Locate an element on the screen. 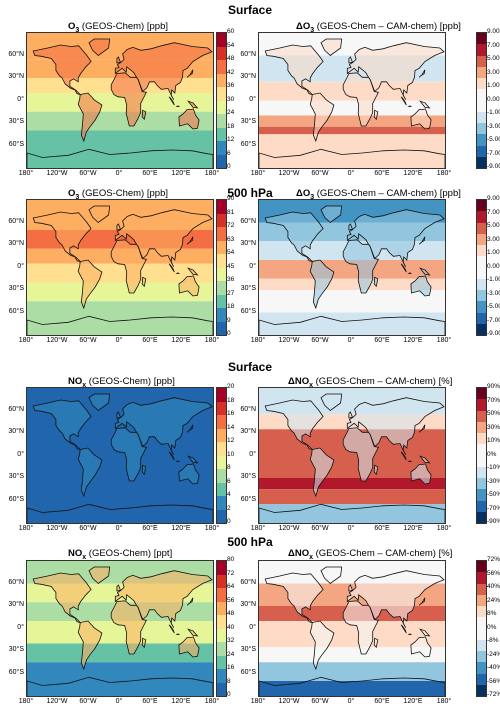  colorbar-tick-label: 63 is located at coordinates (231, 239).